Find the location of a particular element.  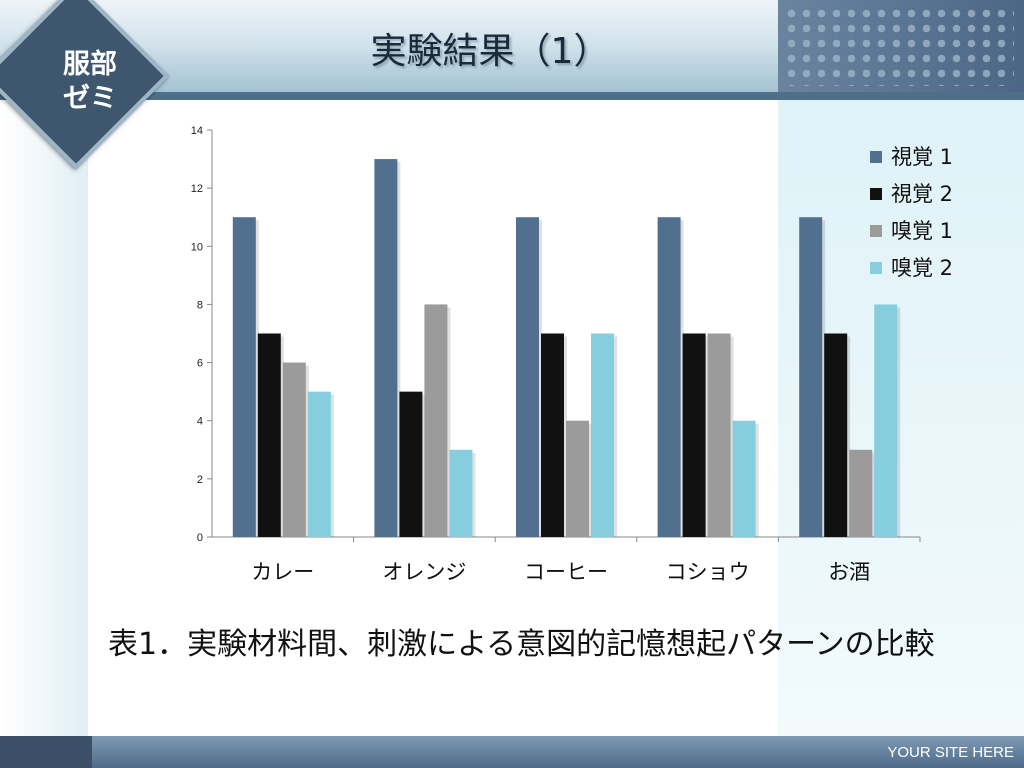

x-tick-label: オレンジ is located at coordinates (424, 572).